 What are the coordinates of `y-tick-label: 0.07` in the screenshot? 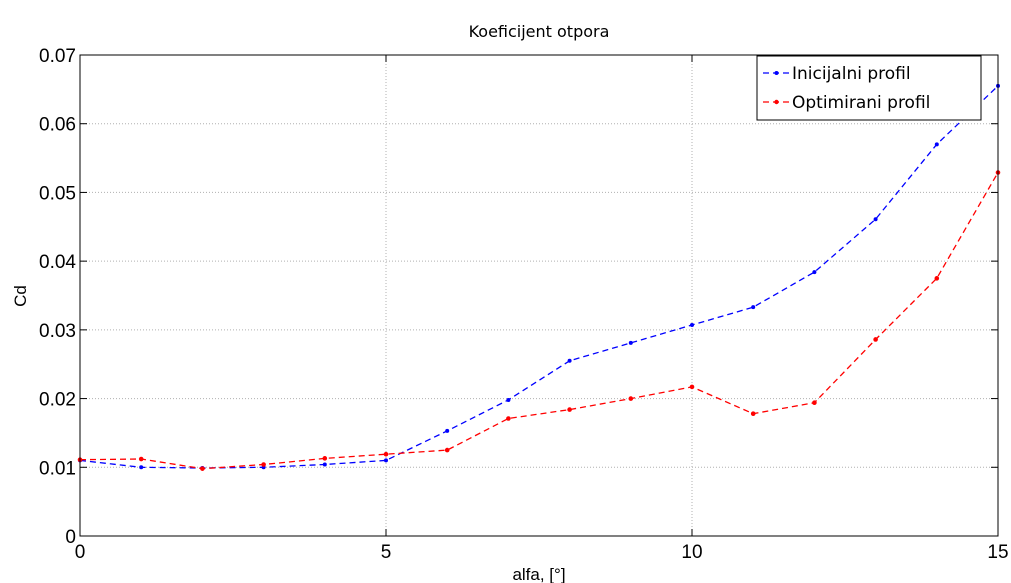 It's located at (57, 56).